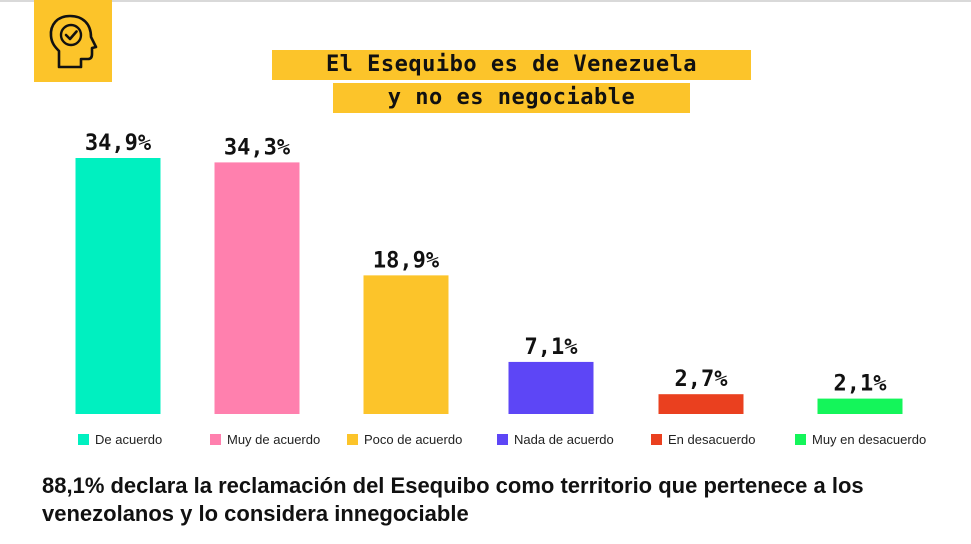 This screenshot has height=544, width=971. I want to click on legend-item: En desacuerdo, so click(703, 440).